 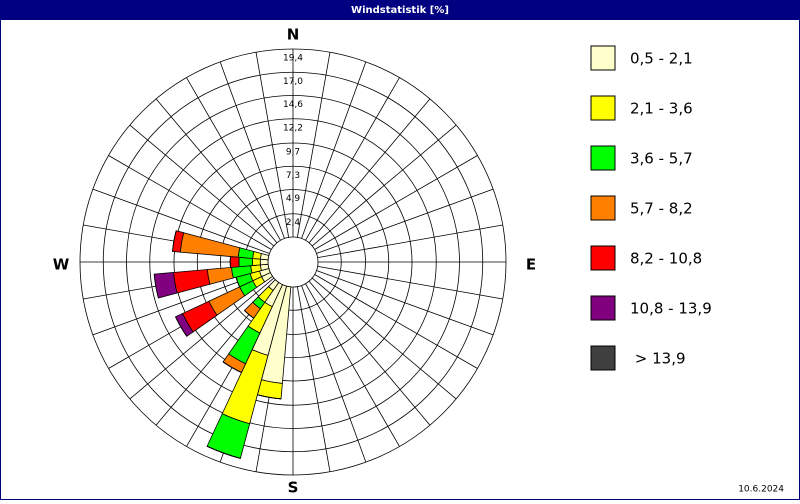 What do you see at coordinates (661, 209) in the screenshot?
I see `legend-label: 5,7 - 8,2` at bounding box center [661, 209].